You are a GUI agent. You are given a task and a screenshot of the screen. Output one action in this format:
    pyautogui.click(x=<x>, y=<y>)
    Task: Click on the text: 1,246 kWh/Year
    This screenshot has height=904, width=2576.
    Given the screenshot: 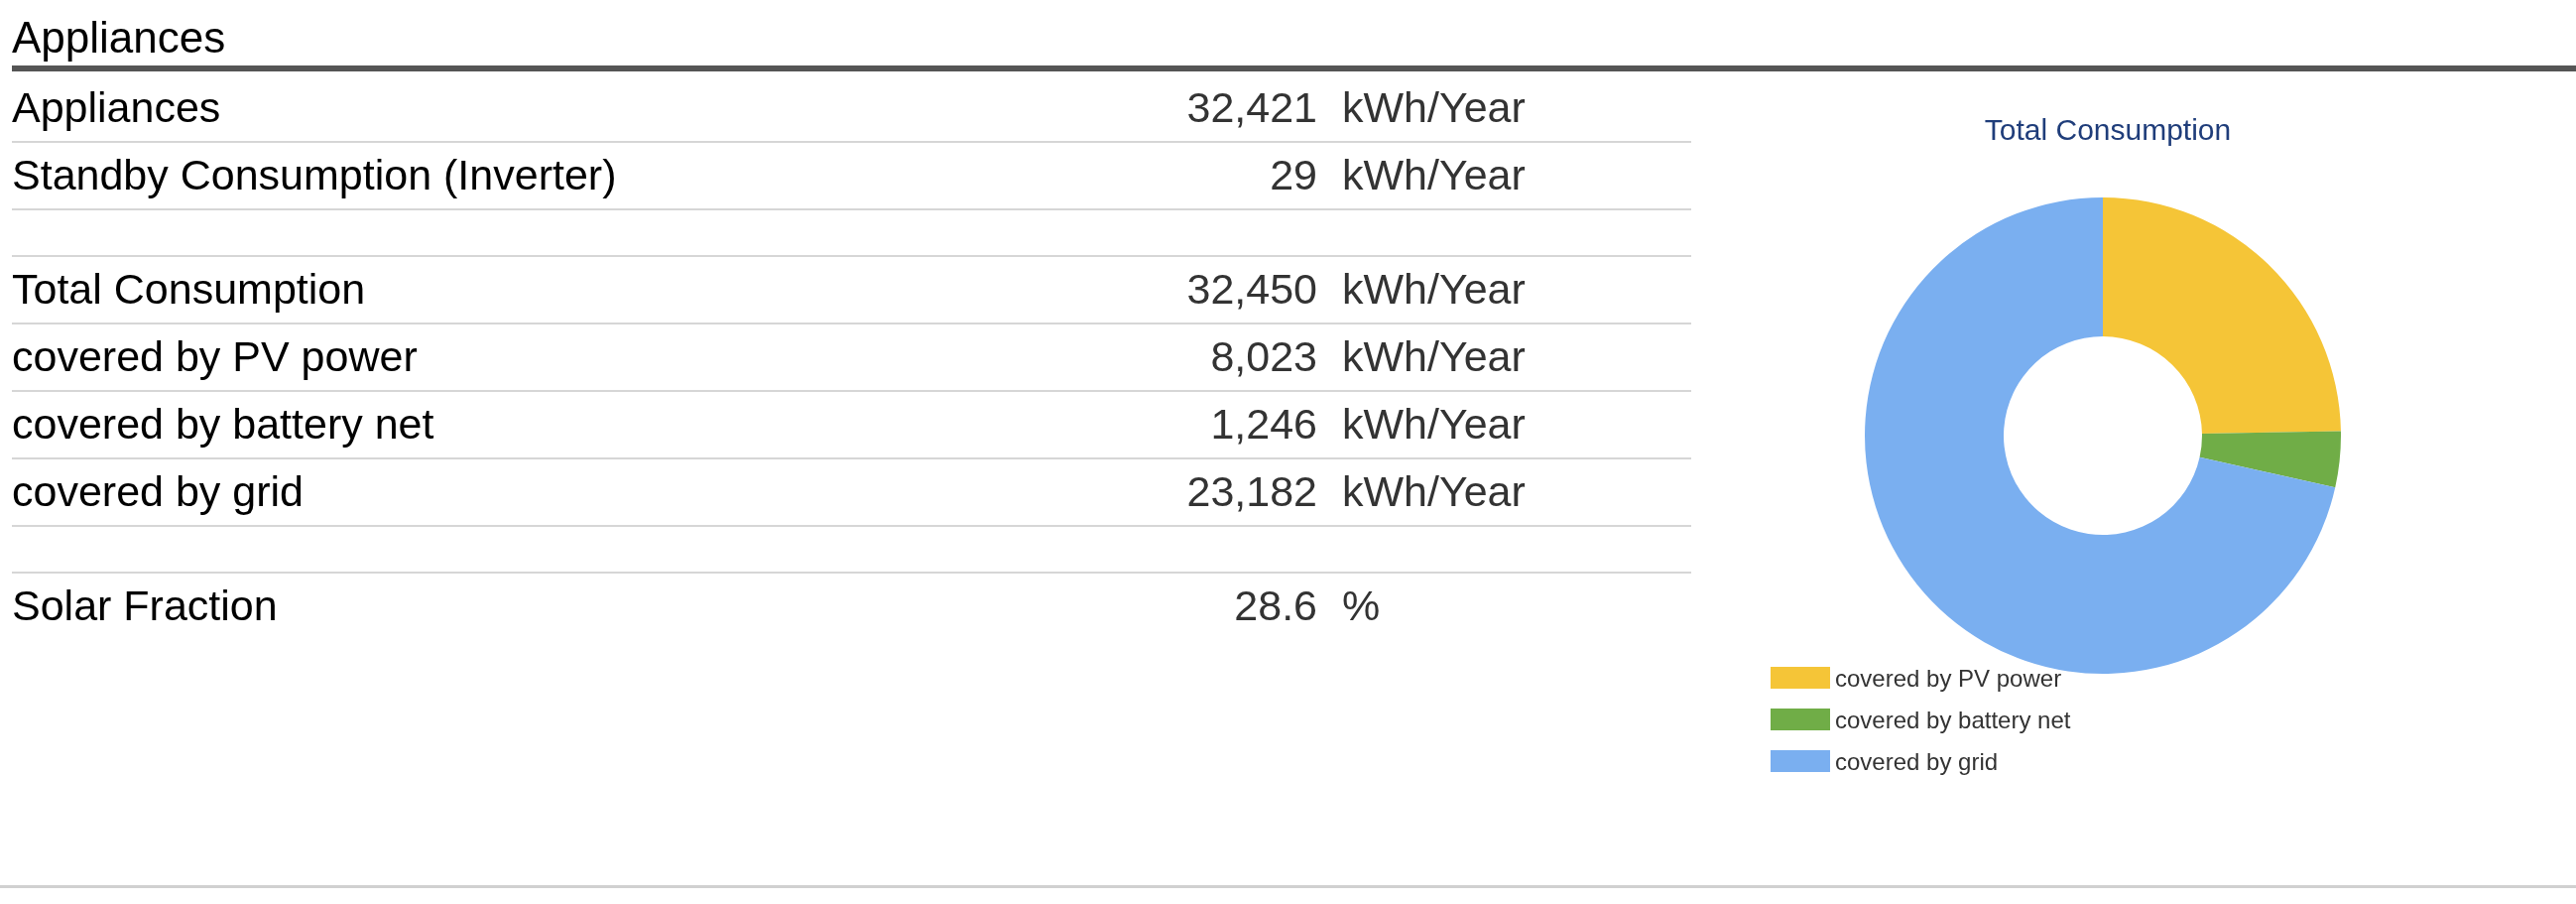 What is the action you would take?
    pyautogui.click(x=1368, y=424)
    